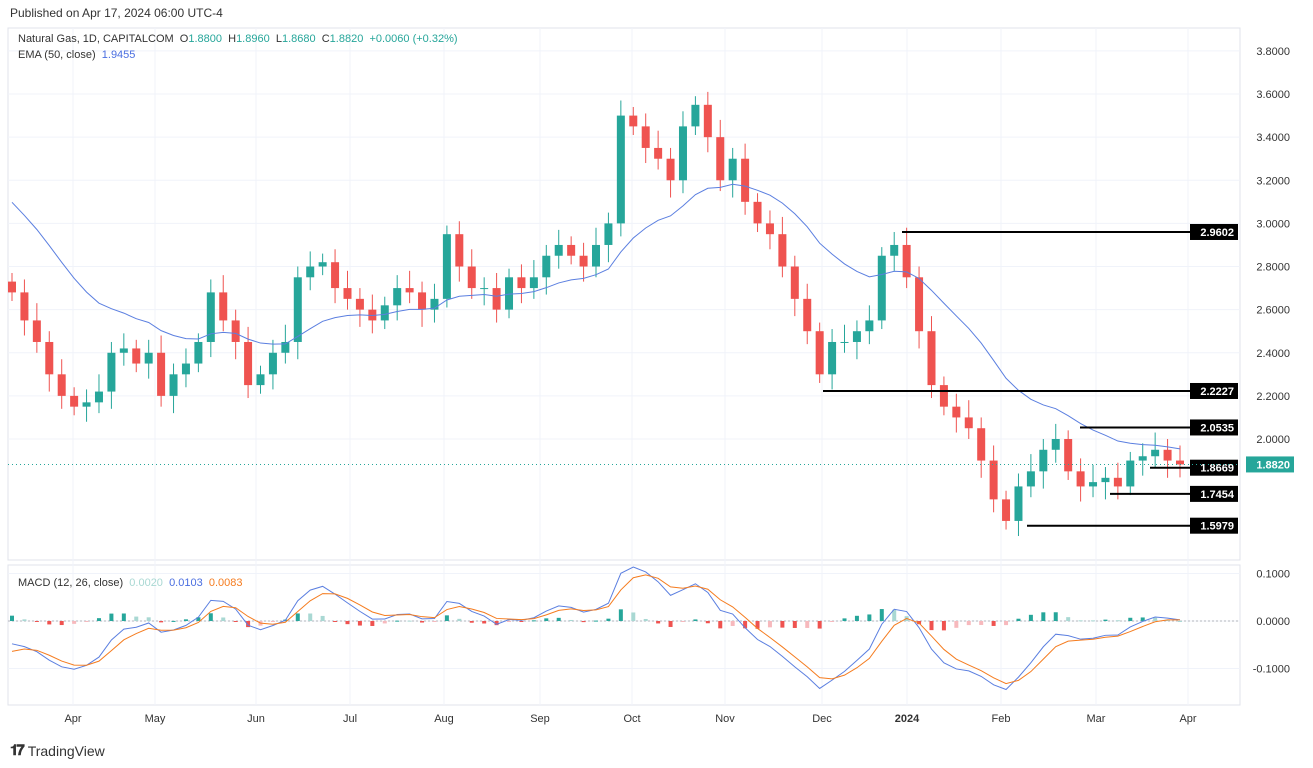 This screenshot has height=768, width=1313. Describe the element at coordinates (155, 719) in the screenshot. I see `x-tick-label: May` at that location.